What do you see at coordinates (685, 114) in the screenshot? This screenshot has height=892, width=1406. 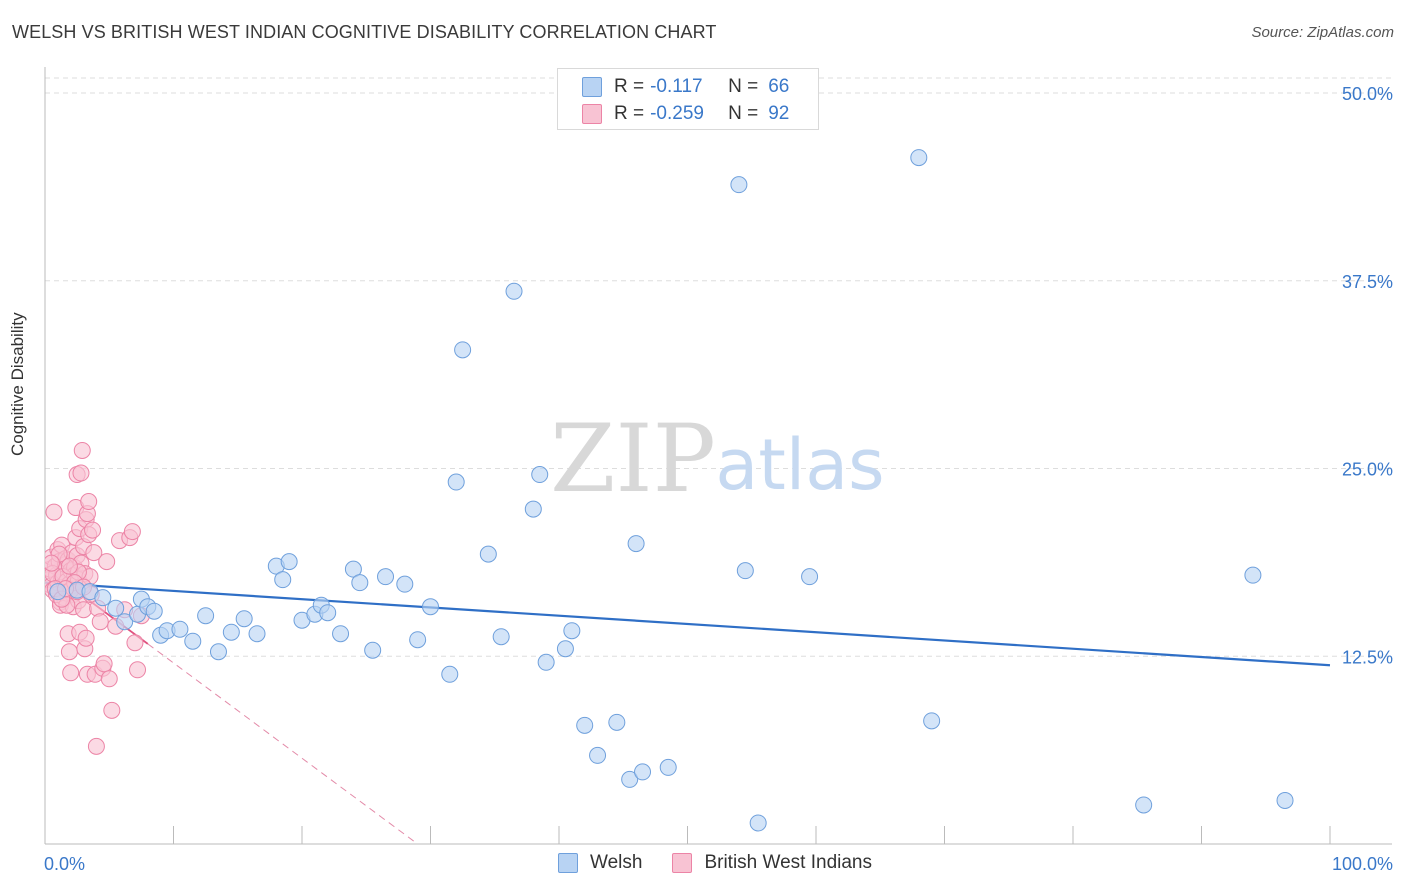 I see `legend-row-bwi: R = -0.259 N = 92` at bounding box center [685, 114].